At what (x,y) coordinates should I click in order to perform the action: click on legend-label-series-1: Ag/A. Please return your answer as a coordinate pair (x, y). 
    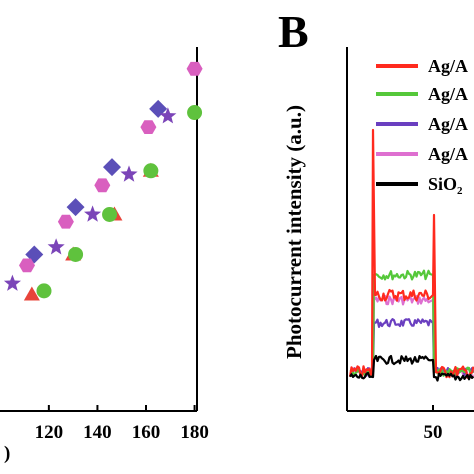
    Looking at the image, I should click on (448, 66).